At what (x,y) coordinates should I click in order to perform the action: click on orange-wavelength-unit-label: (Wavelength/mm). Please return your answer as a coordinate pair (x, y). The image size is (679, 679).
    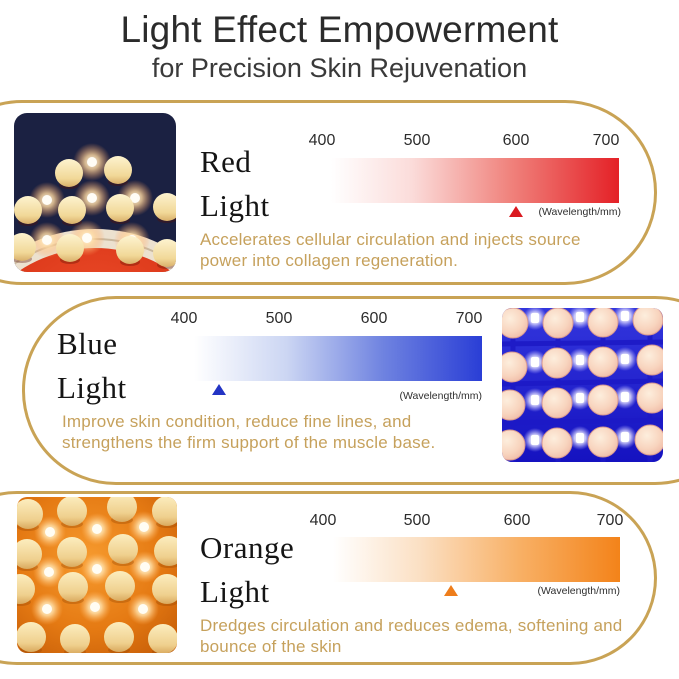
    Looking at the image, I should click on (578, 591).